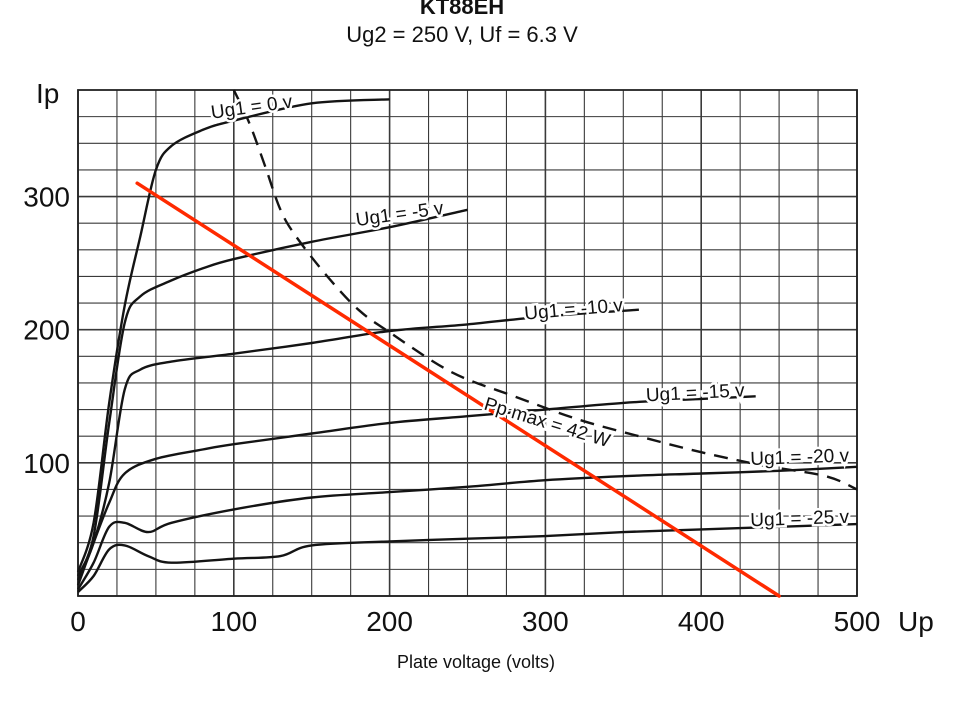  What do you see at coordinates (47, 93) in the screenshot?
I see `y-axis-name: Ip` at bounding box center [47, 93].